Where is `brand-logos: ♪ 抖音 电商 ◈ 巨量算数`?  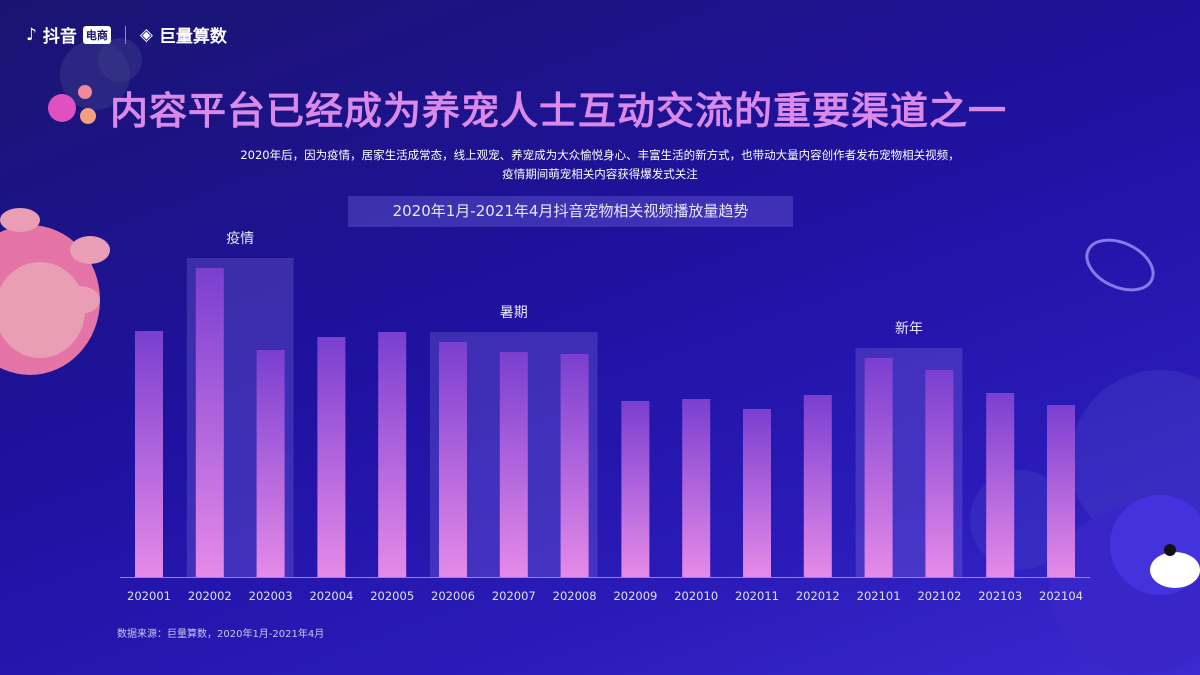 brand-logos: ♪ 抖音 电商 ◈ 巨量算数 is located at coordinates (126, 35).